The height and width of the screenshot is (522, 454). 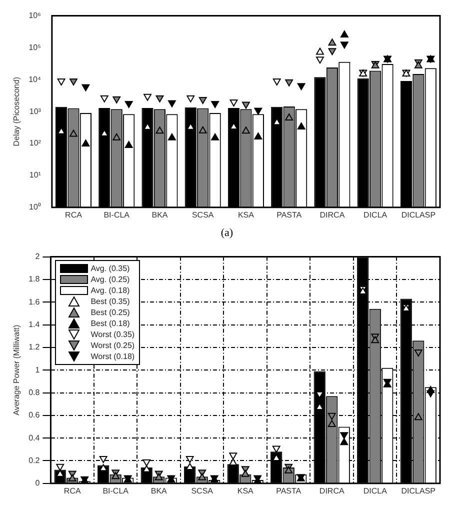 I want to click on legend-label: Best (0.35), so click(x=110, y=301).